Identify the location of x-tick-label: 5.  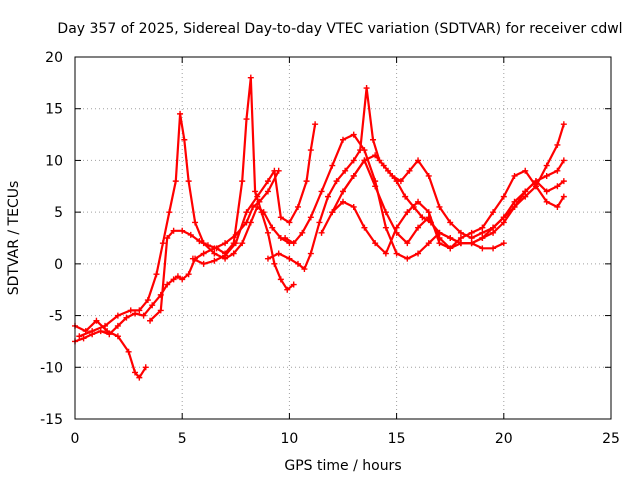
(182, 439).